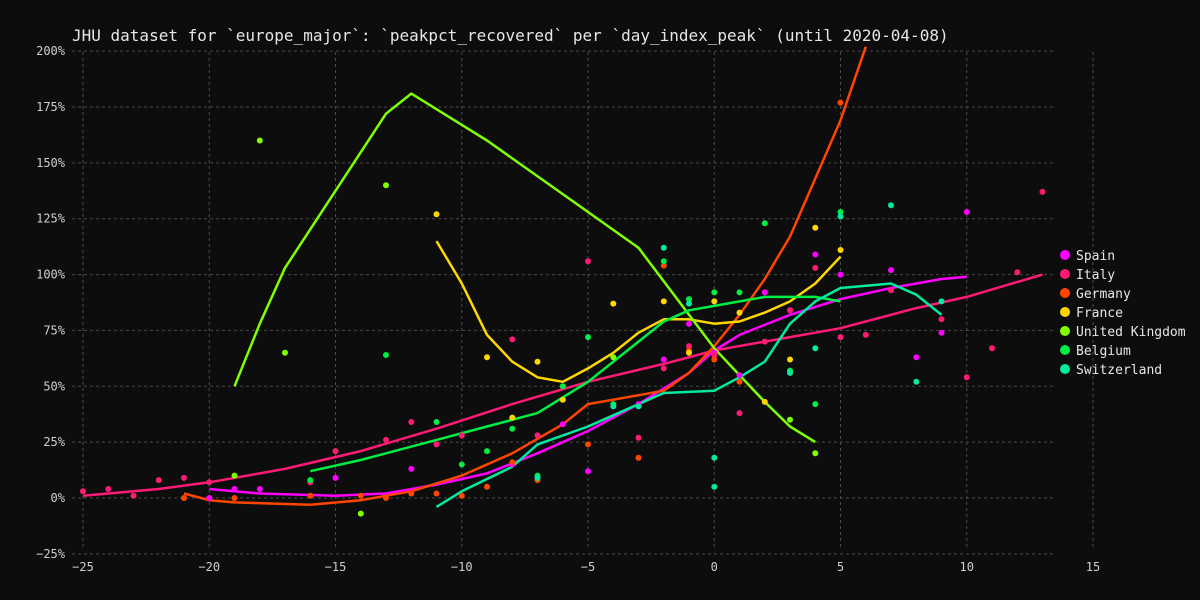 This screenshot has width=1200, height=600. What do you see at coordinates (1065, 350) in the screenshot?
I see `belgium-legend-marker` at bounding box center [1065, 350].